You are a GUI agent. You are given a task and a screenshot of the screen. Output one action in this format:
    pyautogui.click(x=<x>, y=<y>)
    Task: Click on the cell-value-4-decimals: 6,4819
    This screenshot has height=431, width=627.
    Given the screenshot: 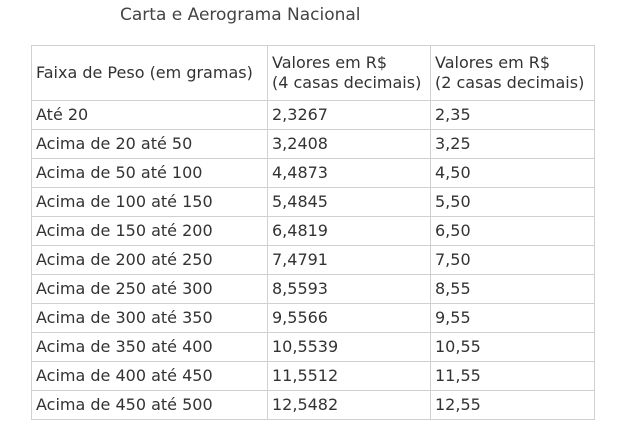 What is the action you would take?
    pyautogui.click(x=349, y=231)
    